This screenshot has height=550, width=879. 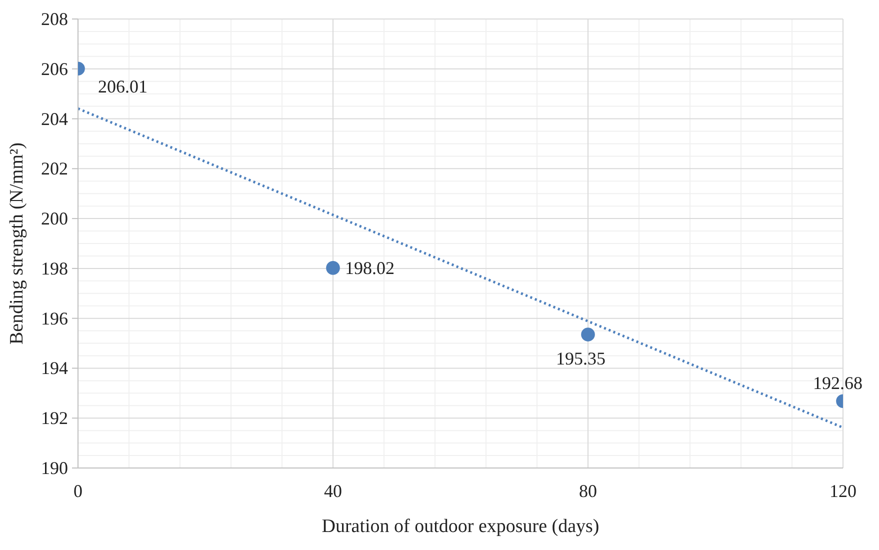 What do you see at coordinates (461, 526) in the screenshot?
I see `x-axis-title: Duration of outdoor exposure (days)` at bounding box center [461, 526].